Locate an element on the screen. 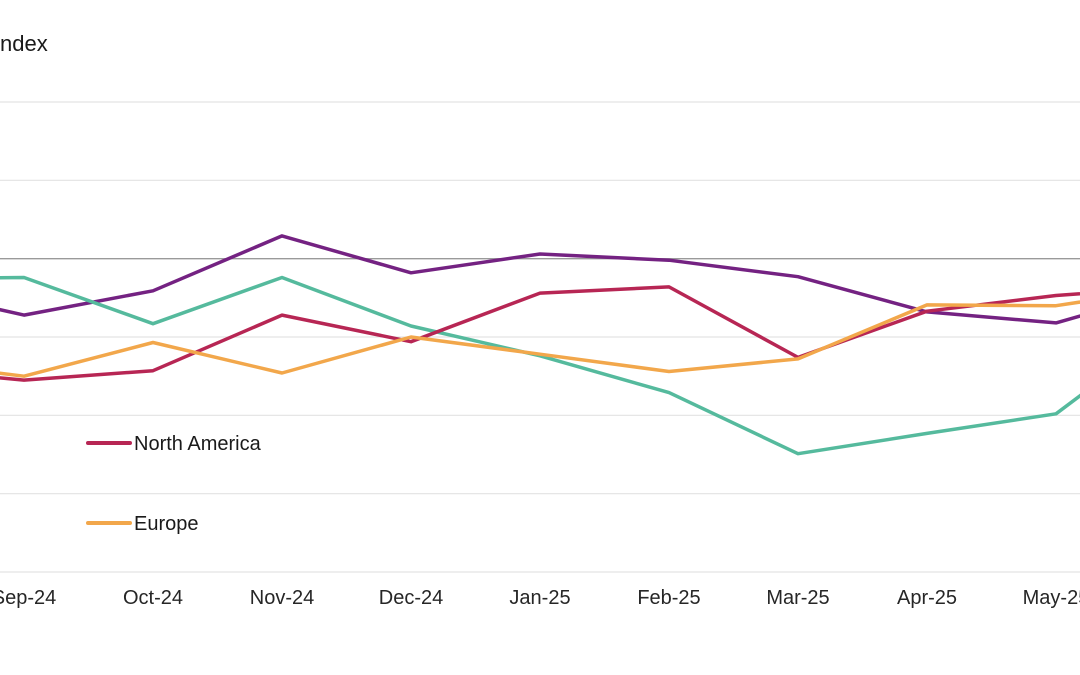  legend: North America Europe is located at coordinates (174, 484).